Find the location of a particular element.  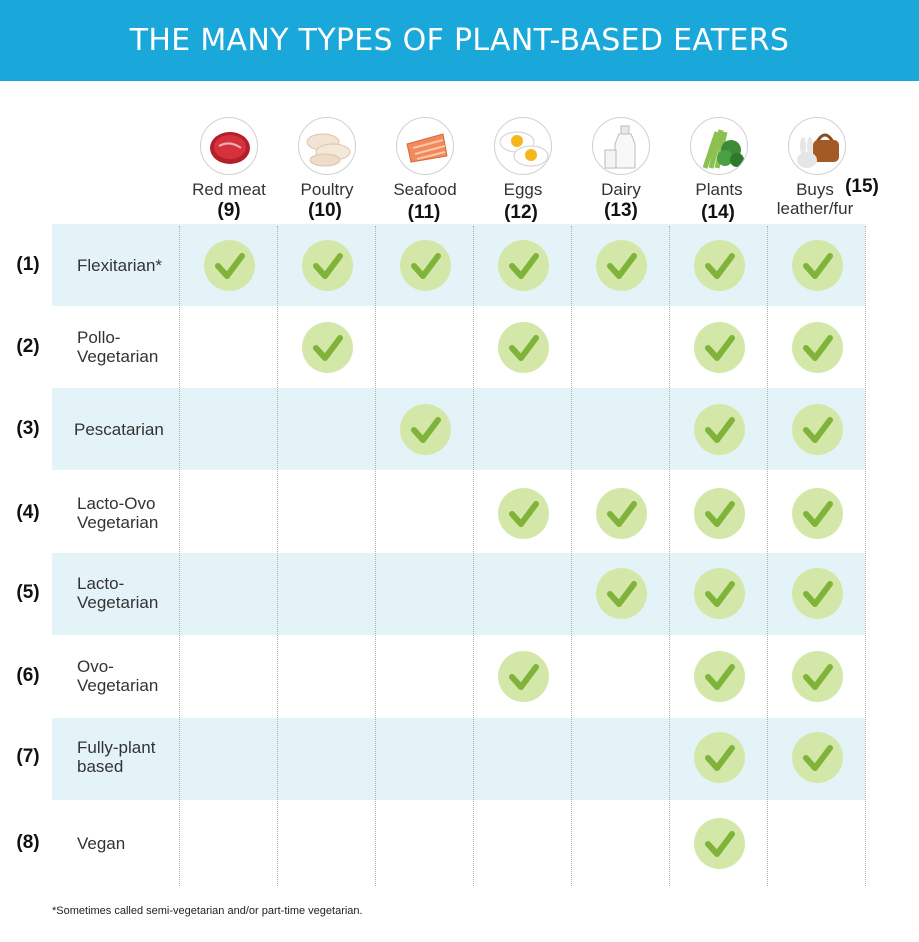

steak-icon is located at coordinates (229, 146).